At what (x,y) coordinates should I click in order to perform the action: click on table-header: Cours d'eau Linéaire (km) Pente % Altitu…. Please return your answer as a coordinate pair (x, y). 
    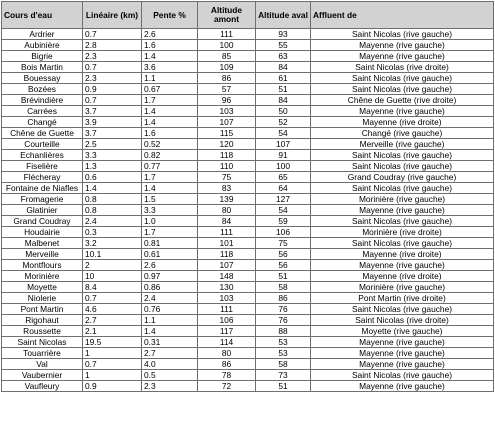
    Looking at the image, I should click on (247, 15).